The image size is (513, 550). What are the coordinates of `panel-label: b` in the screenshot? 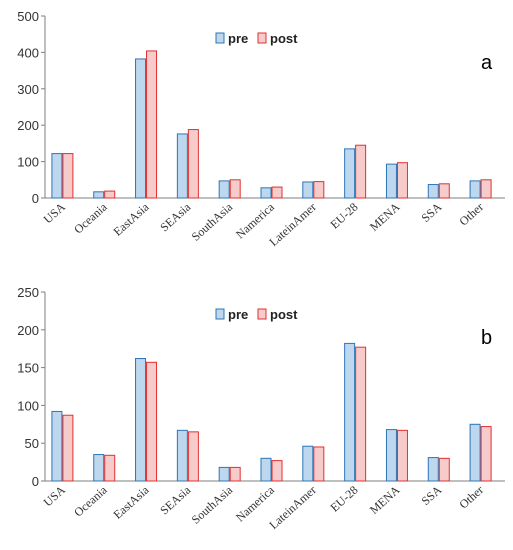 It's located at (486, 338).